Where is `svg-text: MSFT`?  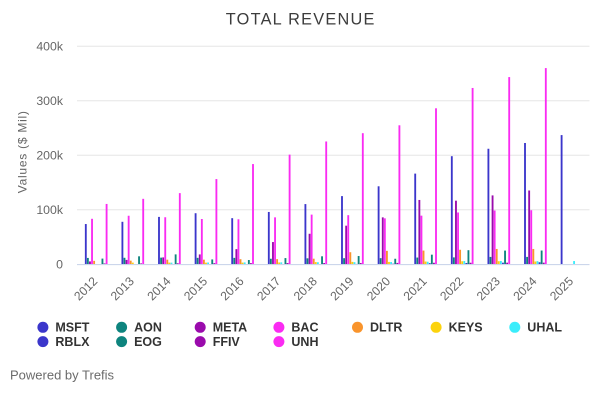 svg-text: MSFT is located at coordinates (72, 328).